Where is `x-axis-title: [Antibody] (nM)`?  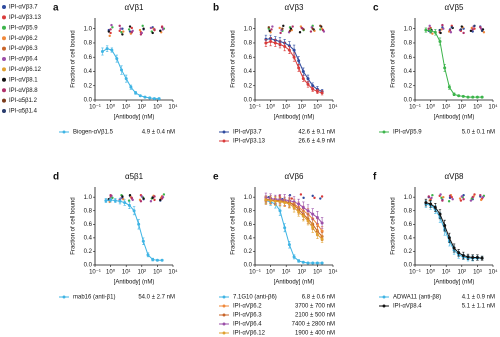 x-axis-title: [Antibody] (nM) is located at coordinates (294, 283).